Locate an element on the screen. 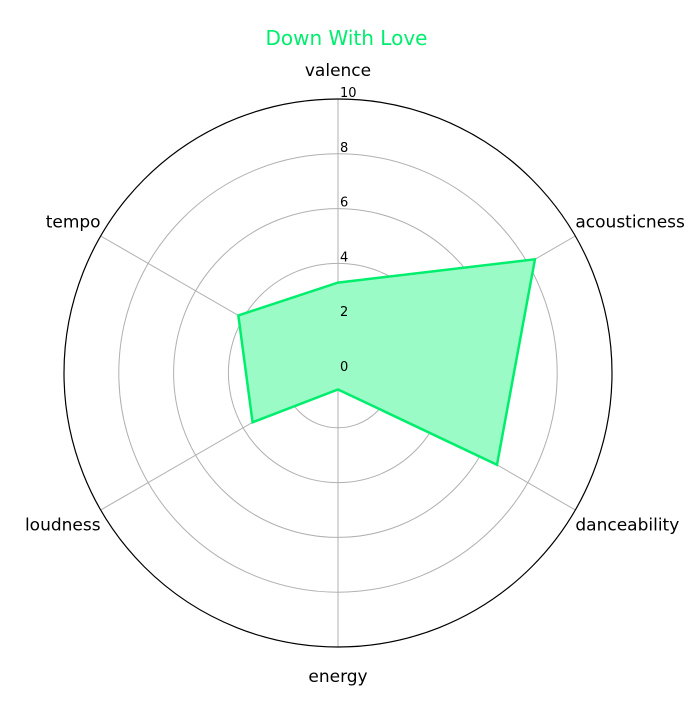  radial-tick-label: 4 is located at coordinates (344, 257).